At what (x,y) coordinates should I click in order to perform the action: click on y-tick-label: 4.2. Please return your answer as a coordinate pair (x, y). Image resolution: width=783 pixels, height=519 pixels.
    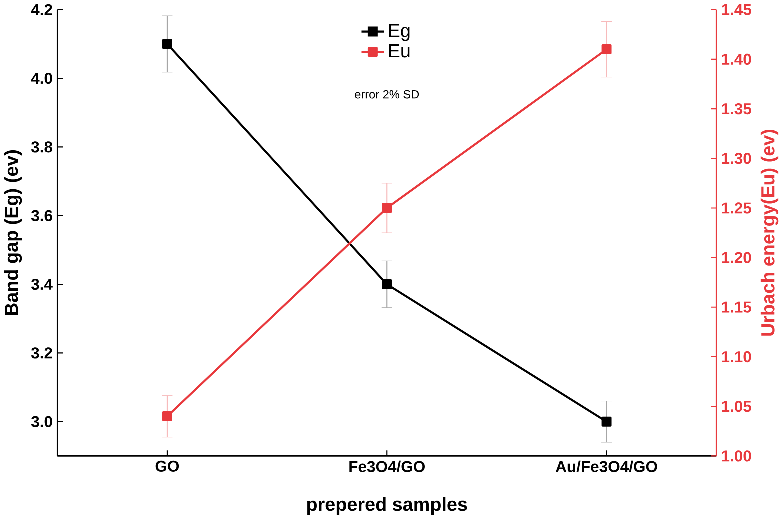
    Looking at the image, I should click on (41, 10).